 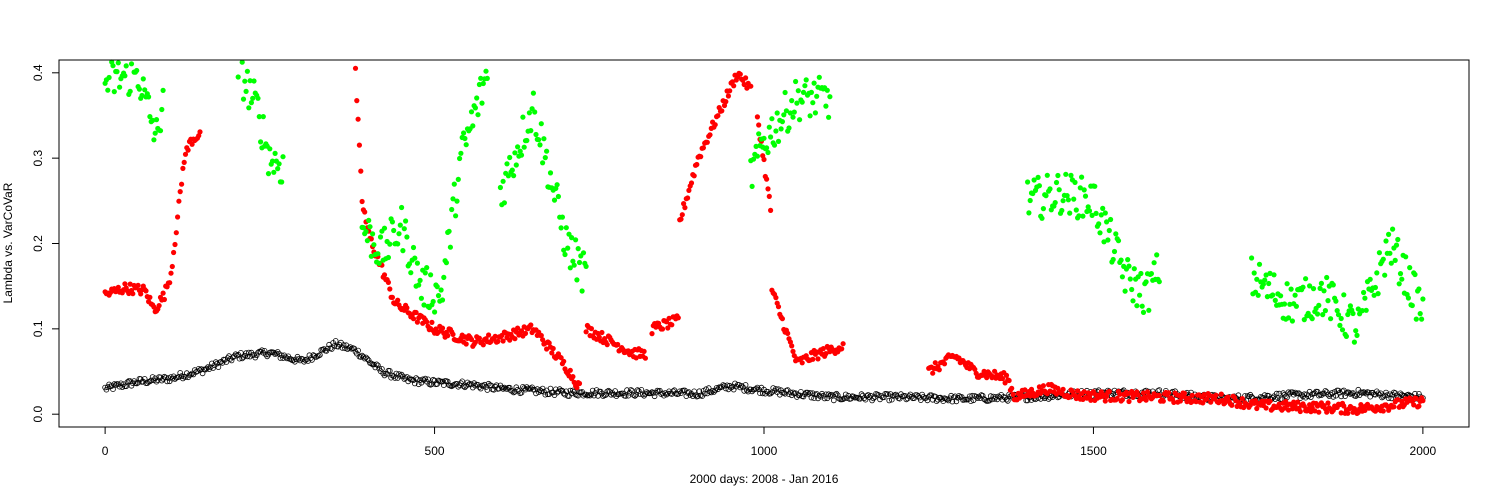 What do you see at coordinates (764, 479) in the screenshot?
I see `x-axis-label: 2000 days: 2008 - Jan 2016` at bounding box center [764, 479].